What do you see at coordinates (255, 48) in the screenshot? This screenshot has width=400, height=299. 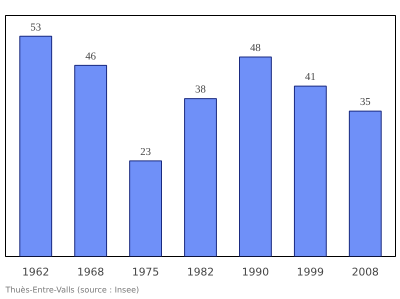 I see `data-label: 48` at bounding box center [255, 48].